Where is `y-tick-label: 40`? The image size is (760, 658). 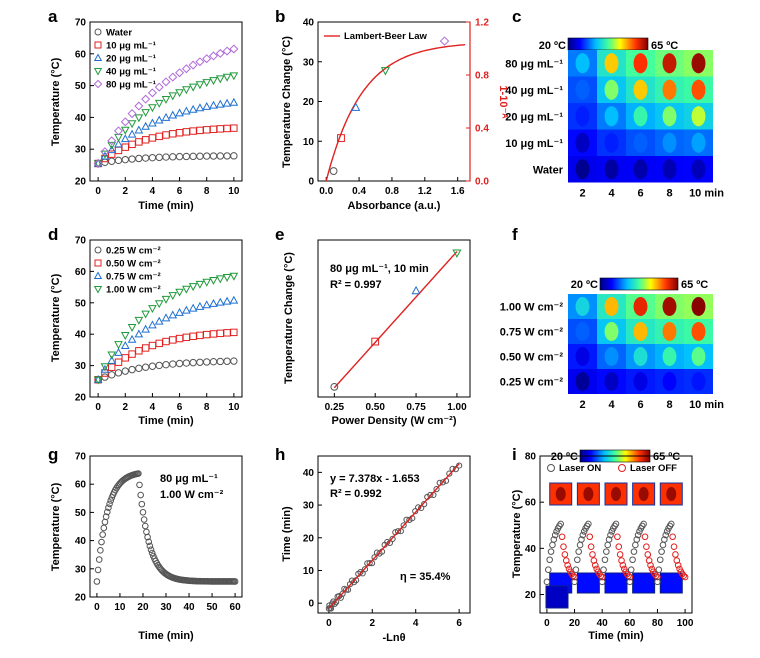 y-tick-label: 40 is located at coordinates (81, 118).